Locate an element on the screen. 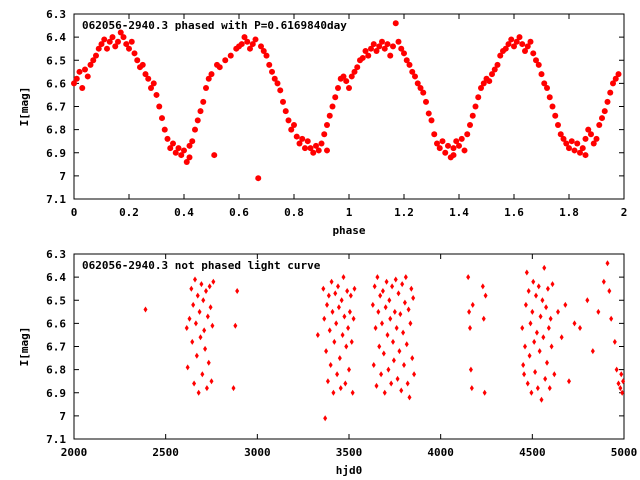 This screenshot has height=480, width=640. x-tick-label: 2500 is located at coordinates (165, 452).